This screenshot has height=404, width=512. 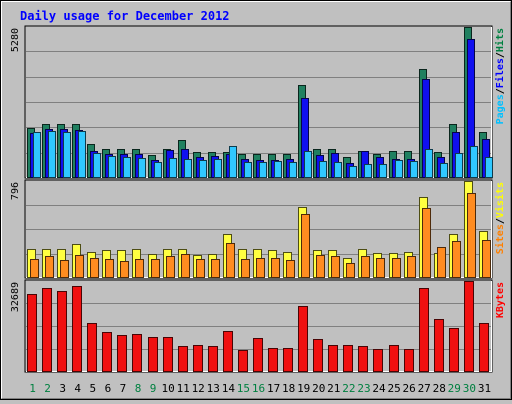 I want to click on x-tick-label: 27, so click(x=424, y=388).